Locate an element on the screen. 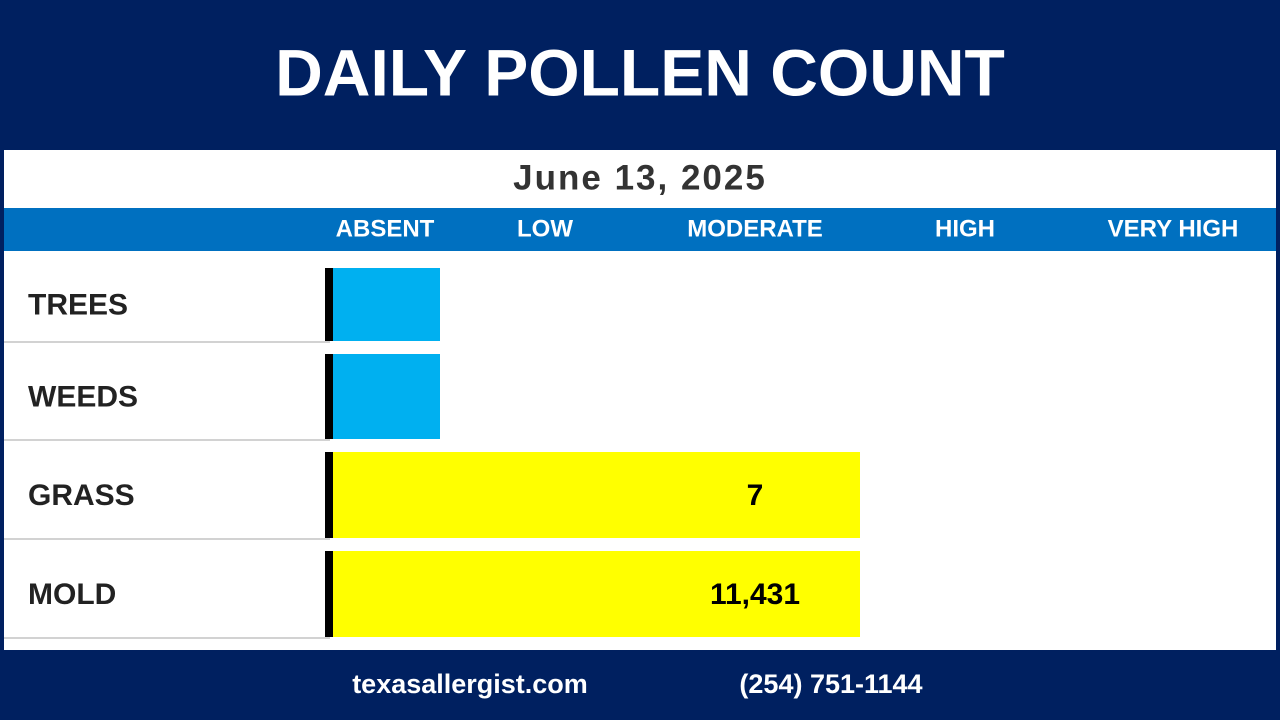 This screenshot has height=720, width=1280. count-label: 7 is located at coordinates (755, 495).